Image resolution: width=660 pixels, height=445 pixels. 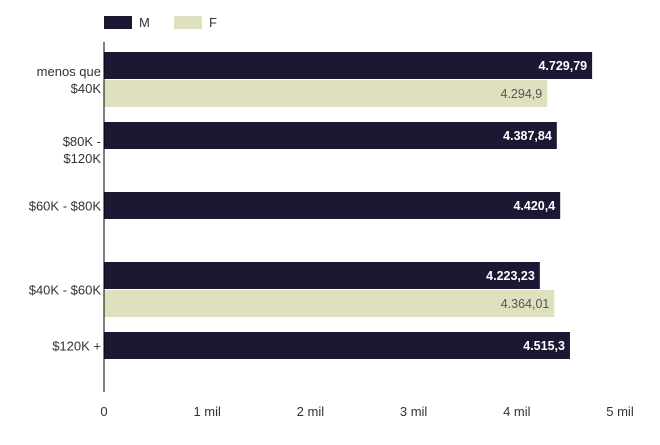 What do you see at coordinates (65, 206) in the screenshot?
I see `y-tick-label-2-0: $60K - $80K` at bounding box center [65, 206].